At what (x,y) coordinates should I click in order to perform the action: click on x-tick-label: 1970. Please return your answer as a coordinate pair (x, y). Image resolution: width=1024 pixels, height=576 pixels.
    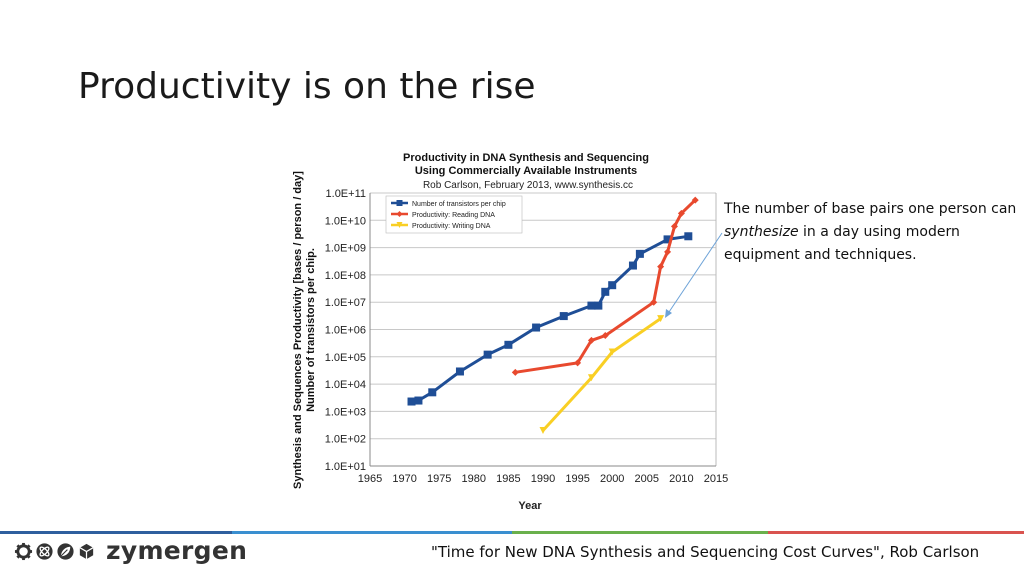
    Looking at the image, I should click on (404, 479).